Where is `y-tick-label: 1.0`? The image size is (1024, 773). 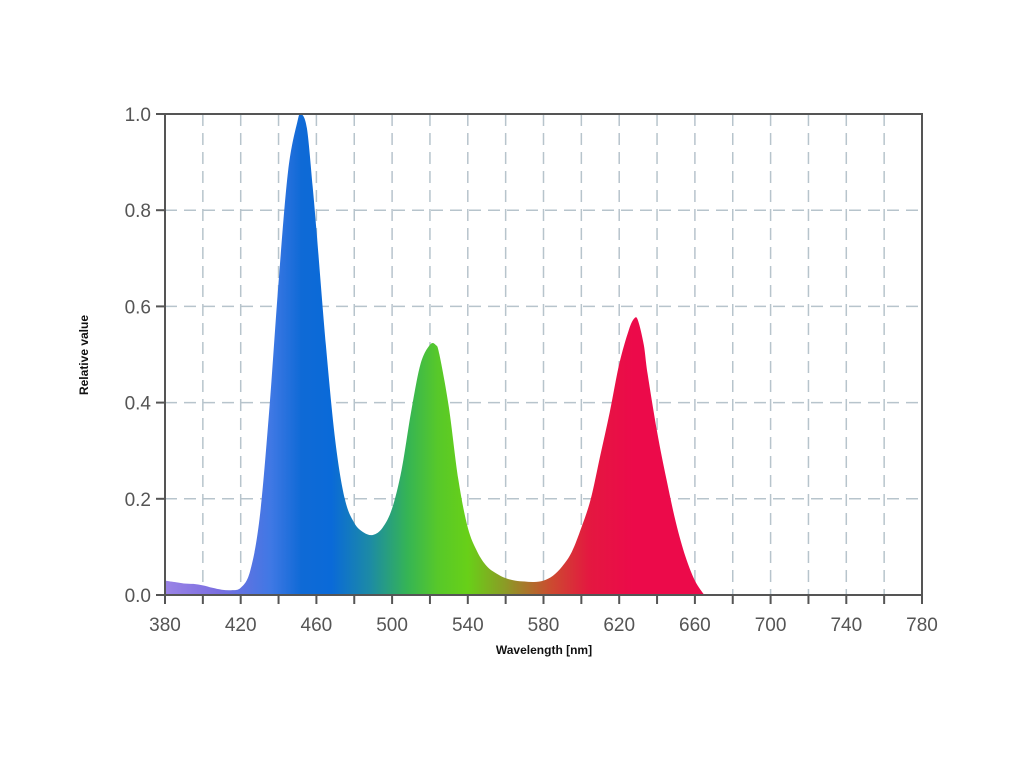 y-tick-label: 1.0 is located at coordinates (138, 115).